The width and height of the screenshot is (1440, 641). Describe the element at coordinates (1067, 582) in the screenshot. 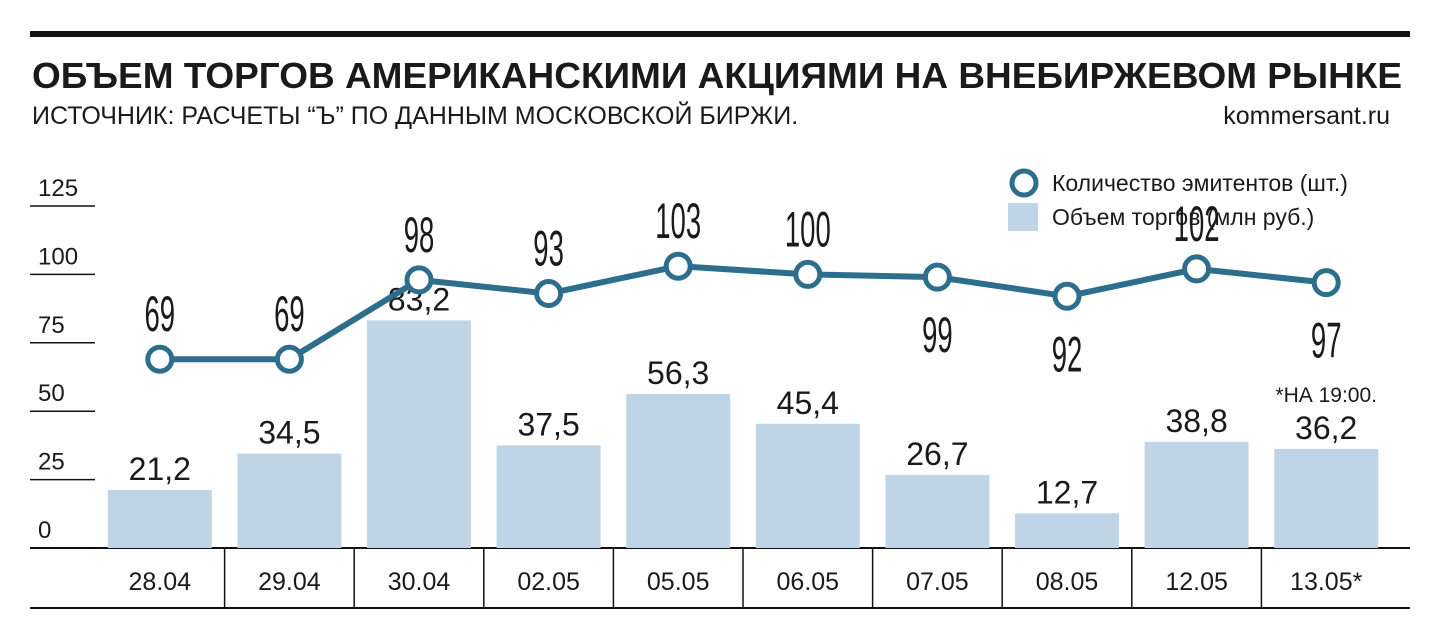

I see `x-tick-label: 08.05` at that location.